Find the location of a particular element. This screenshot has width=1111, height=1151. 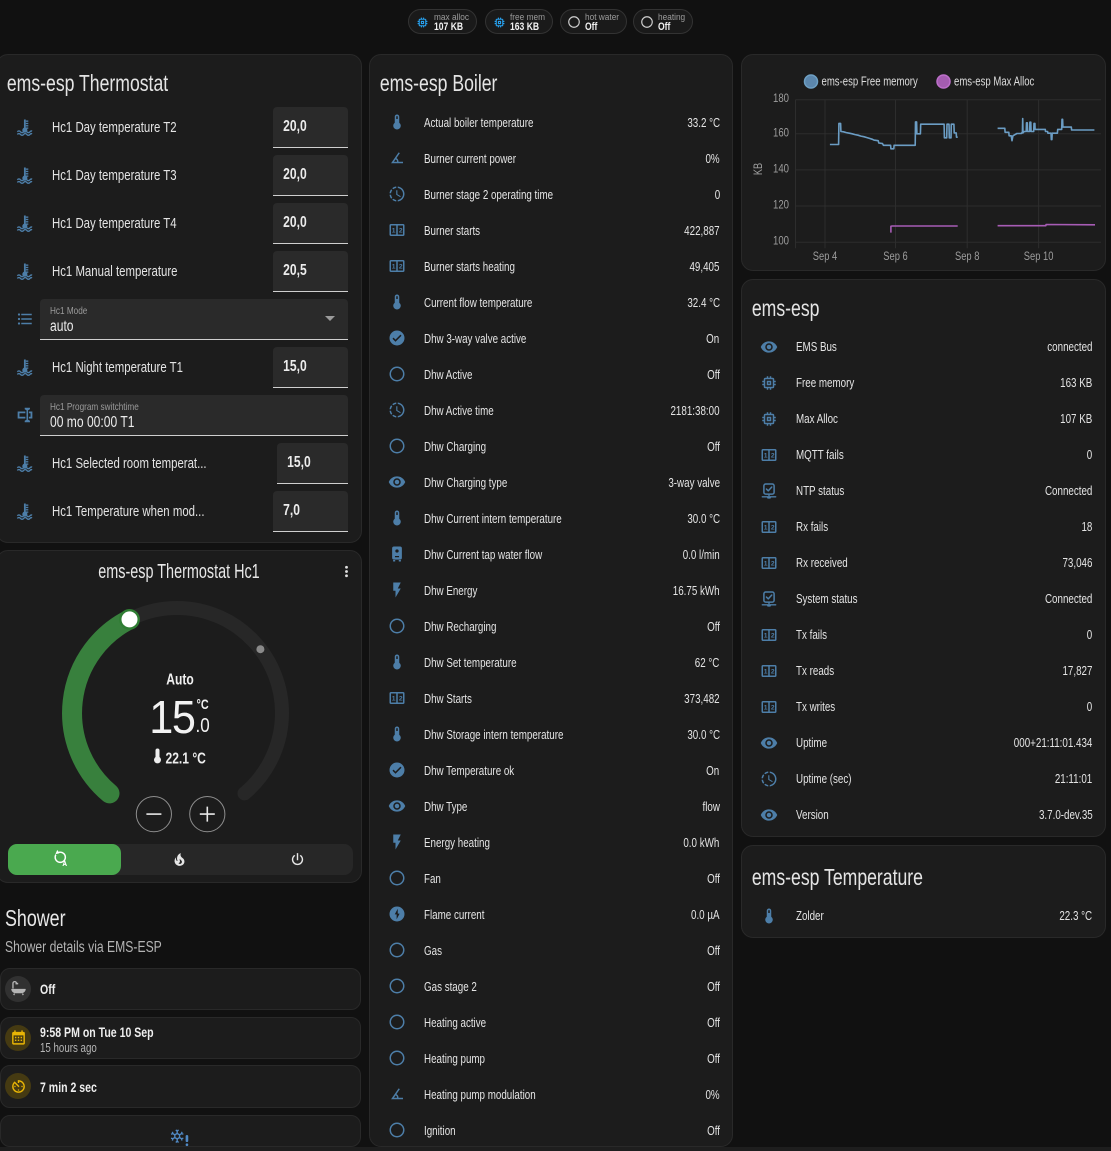

svg-text: .0 is located at coordinates (203, 725).